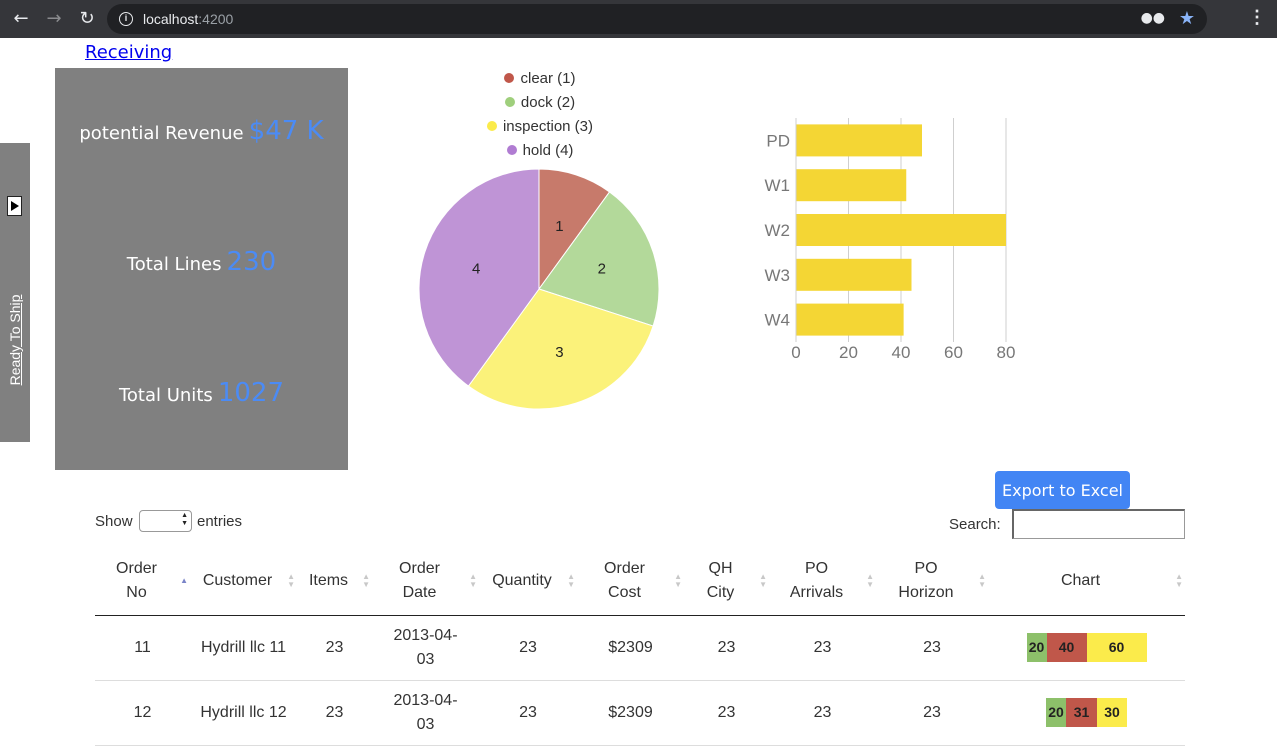 This screenshot has width=1277, height=754. I want to click on legend-item: clear (1), so click(540, 78).